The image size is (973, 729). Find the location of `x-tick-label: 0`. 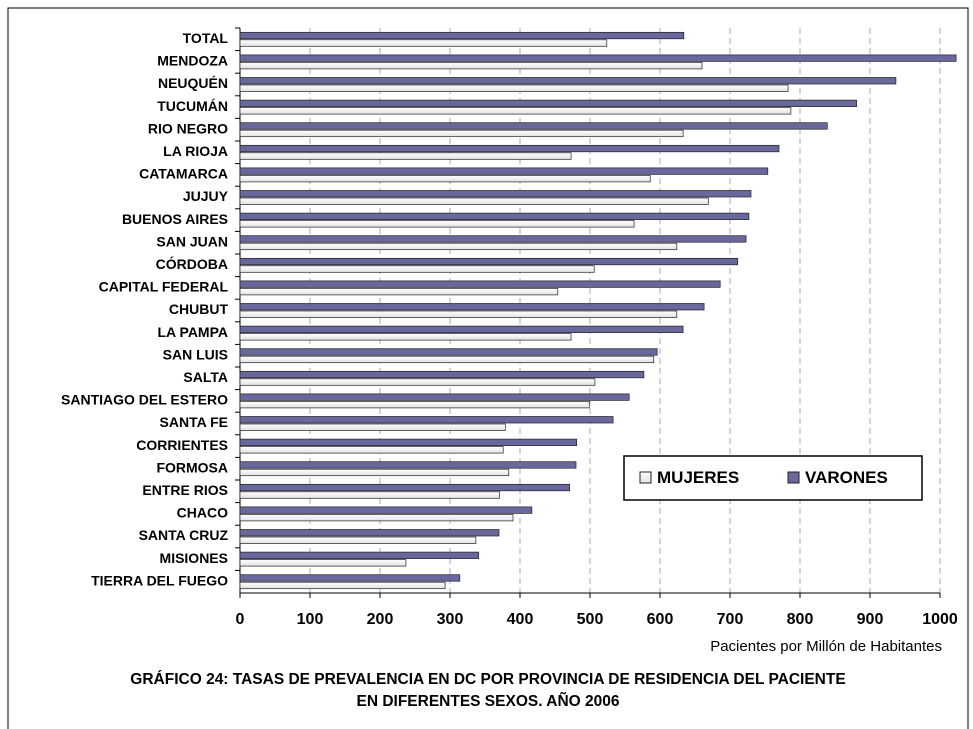

x-tick-label: 0 is located at coordinates (240, 619).